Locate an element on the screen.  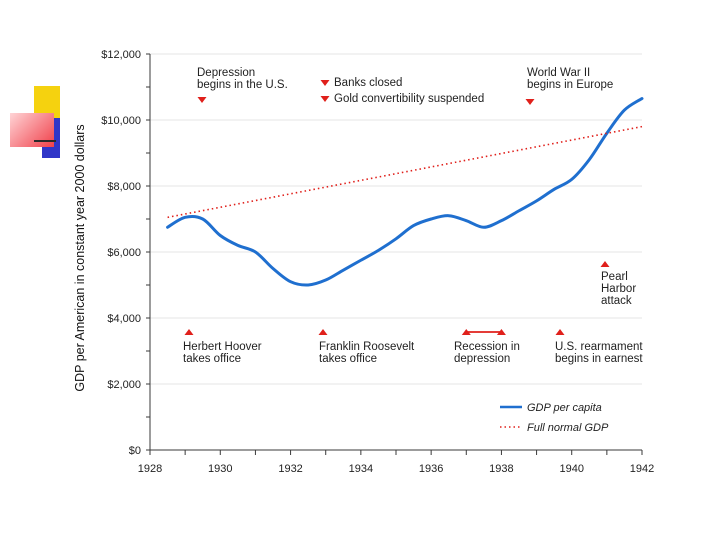
x-tick-label: 1940 is located at coordinates (571, 469).